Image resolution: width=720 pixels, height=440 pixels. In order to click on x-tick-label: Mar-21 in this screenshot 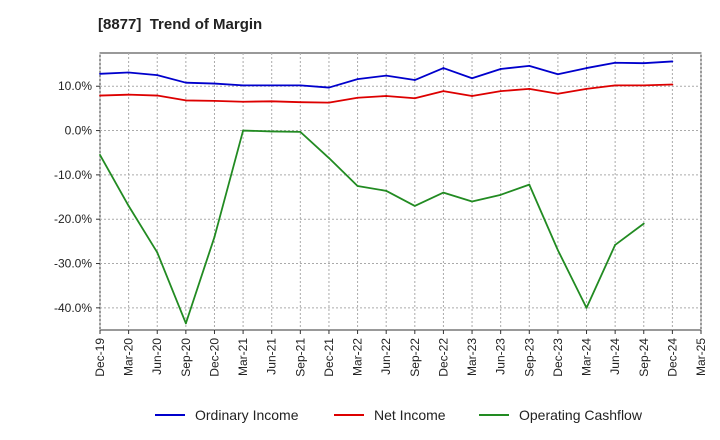, I will do `click(243, 357)`.